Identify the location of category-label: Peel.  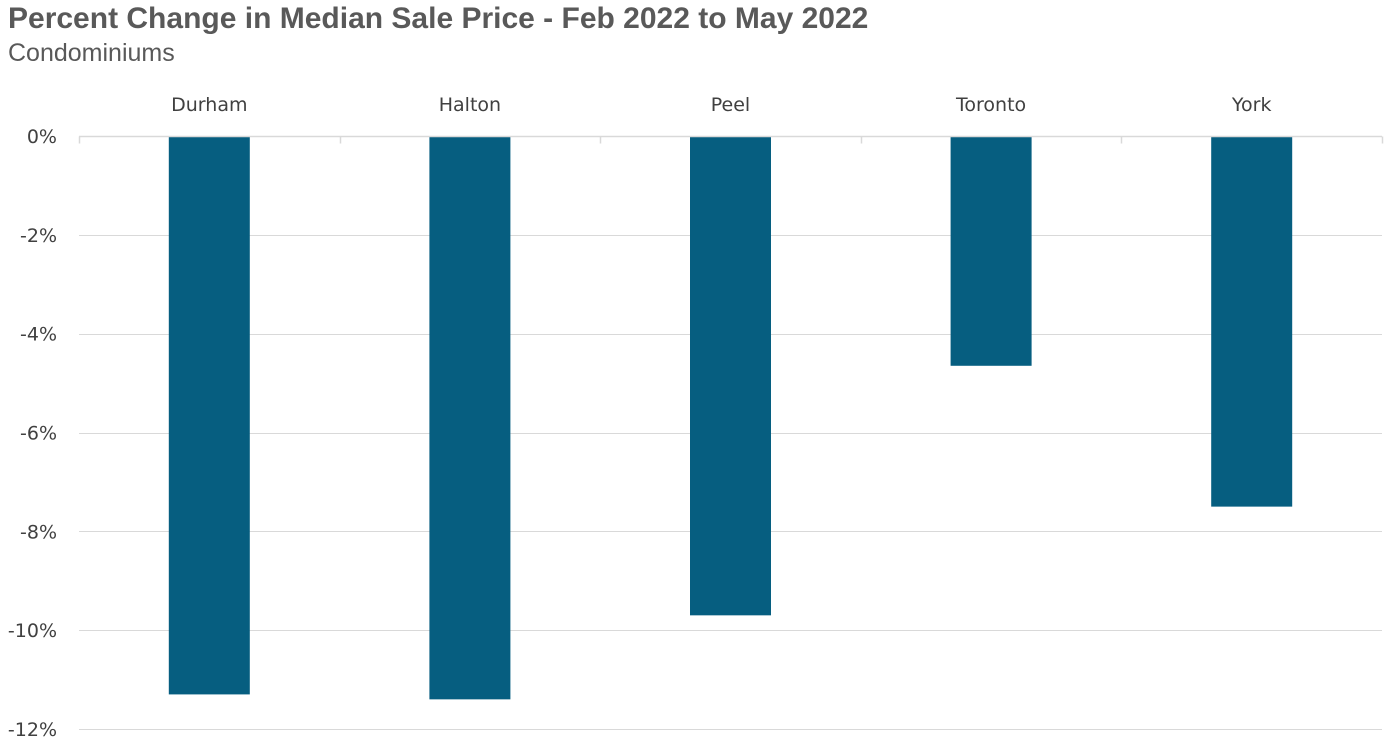
(730, 105).